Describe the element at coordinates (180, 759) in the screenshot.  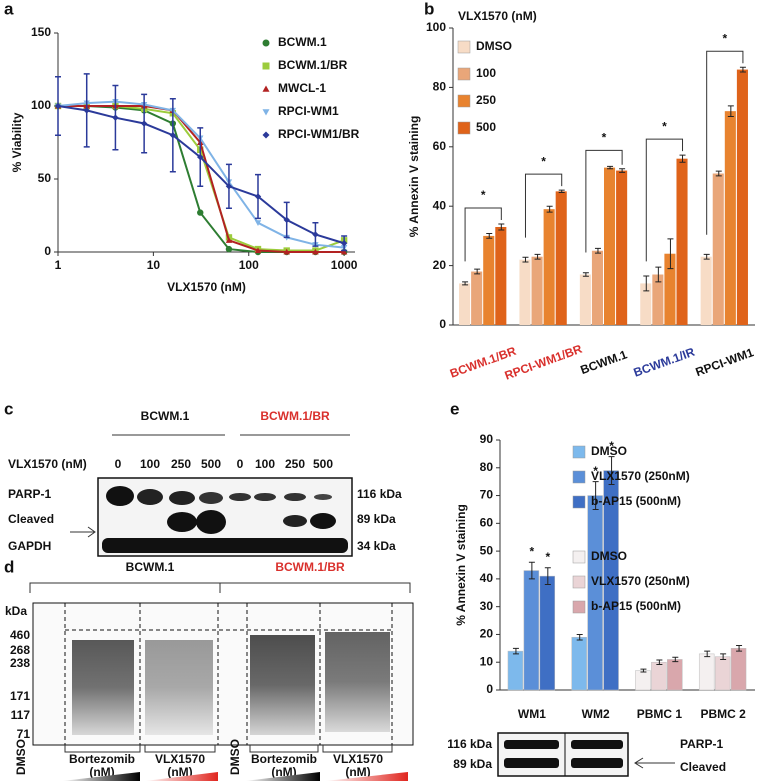
I see `lane-label: VLX1570` at that location.